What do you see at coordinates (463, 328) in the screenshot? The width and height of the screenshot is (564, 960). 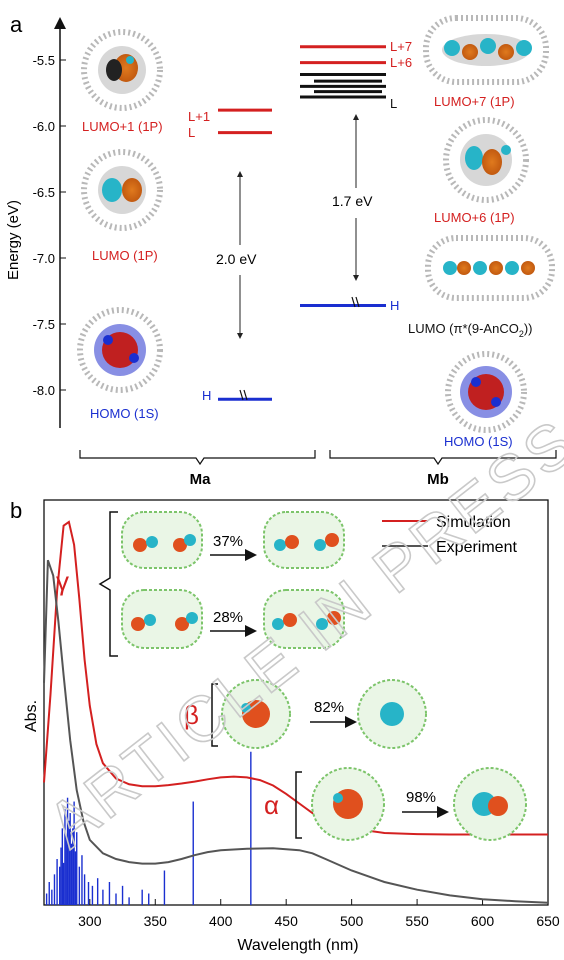 I see `mb-lumo-label-main: LUMO (π*(9-AnCO` at bounding box center [463, 328].